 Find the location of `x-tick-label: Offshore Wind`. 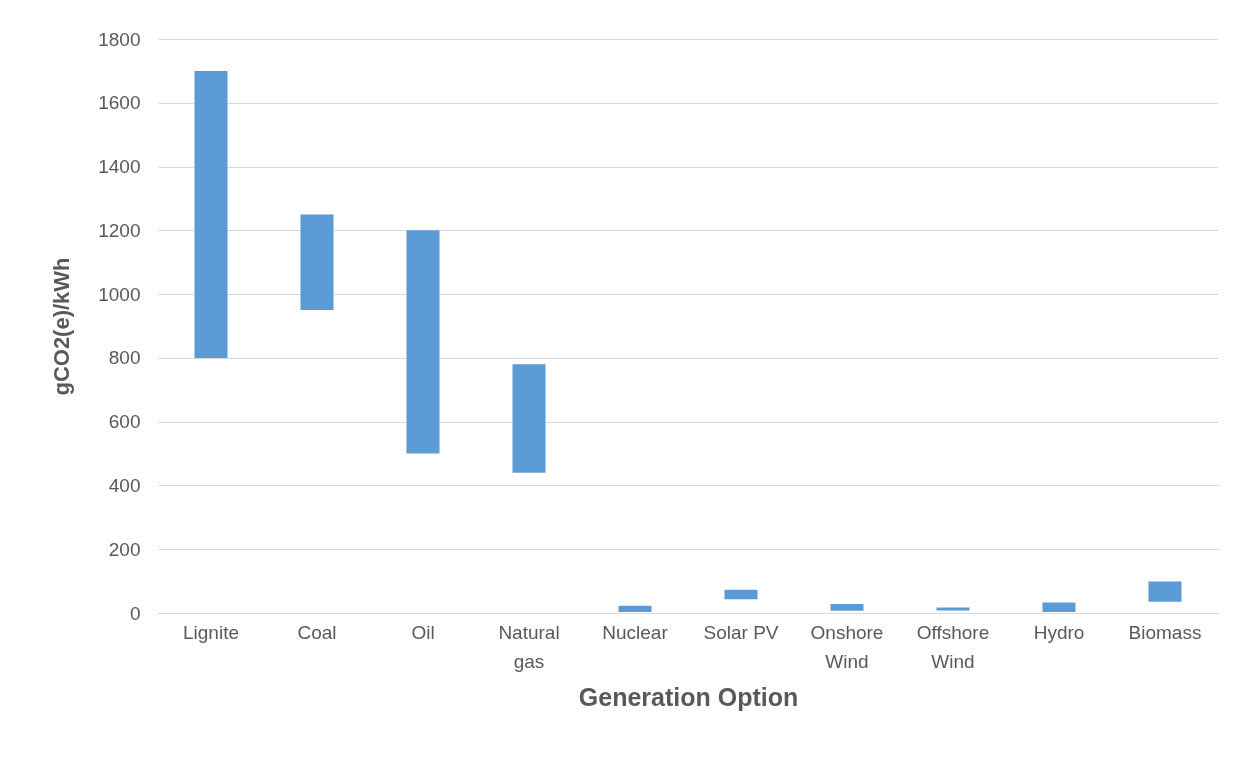

x-tick-label: Offshore Wind is located at coordinates (953, 646).